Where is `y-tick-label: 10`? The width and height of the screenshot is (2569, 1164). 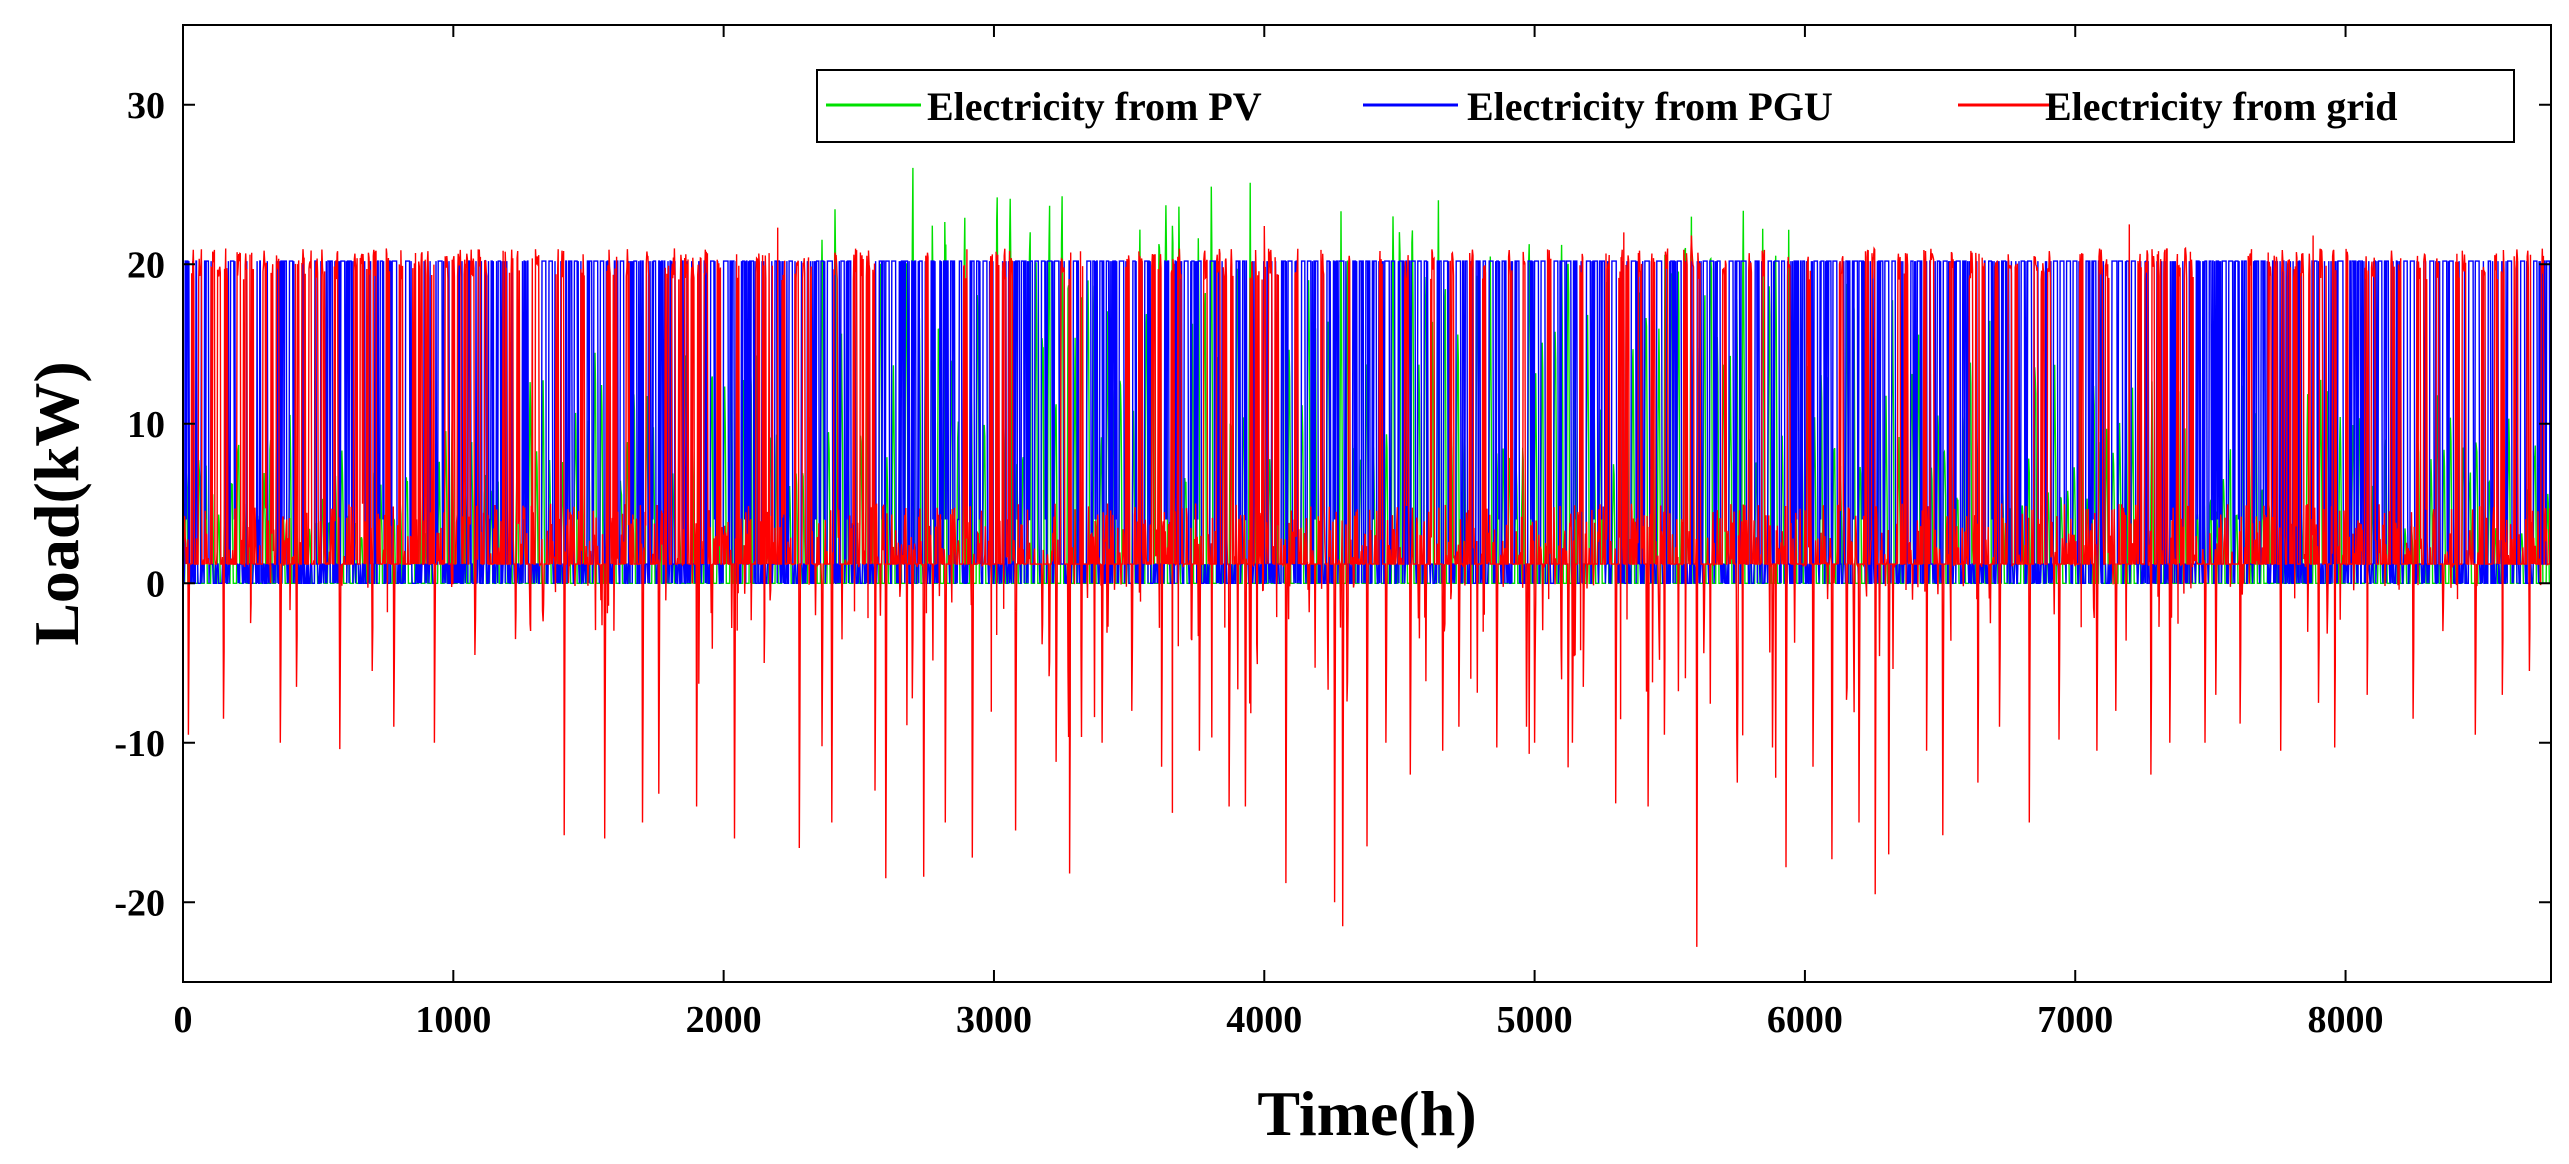 y-tick-label: 10 is located at coordinates (146, 425).